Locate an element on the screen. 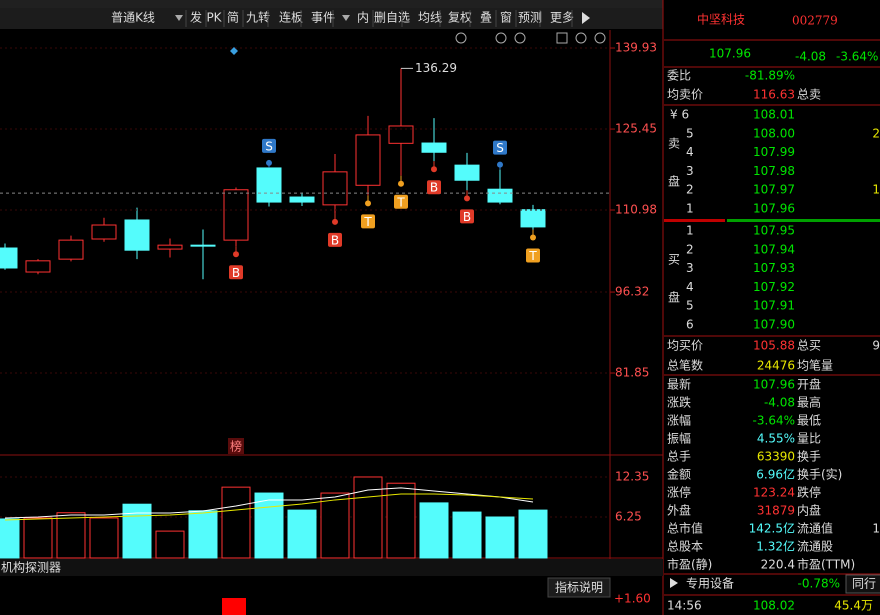  row-label: 流通股 is located at coordinates (815, 547).